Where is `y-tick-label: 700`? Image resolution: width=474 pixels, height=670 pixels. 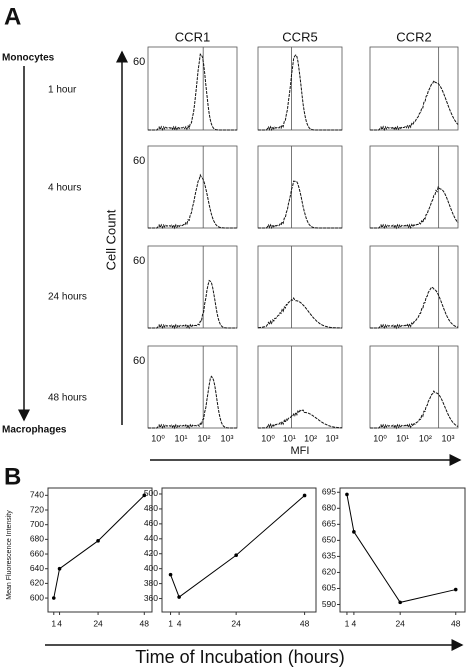
y-tick-label: 700 is located at coordinates (37, 524).